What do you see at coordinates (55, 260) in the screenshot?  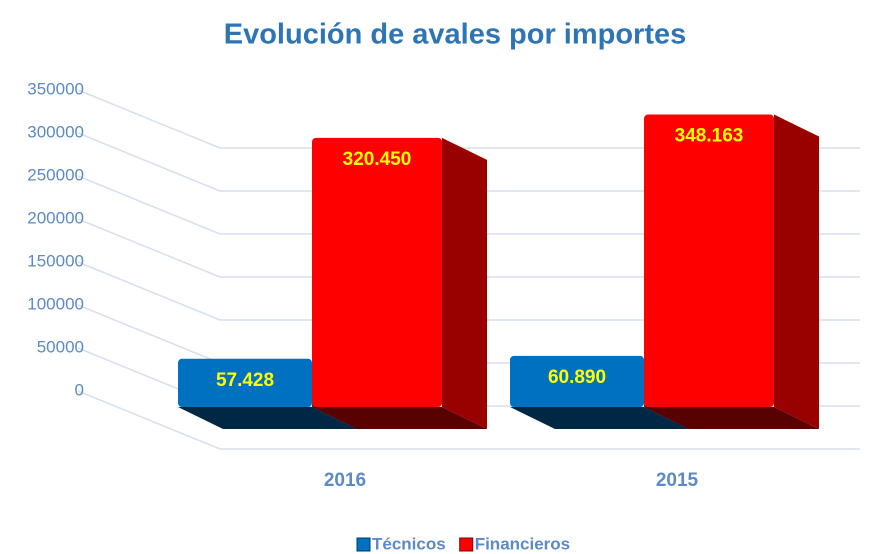 I see `y-tick-label: 150000` at bounding box center [55, 260].